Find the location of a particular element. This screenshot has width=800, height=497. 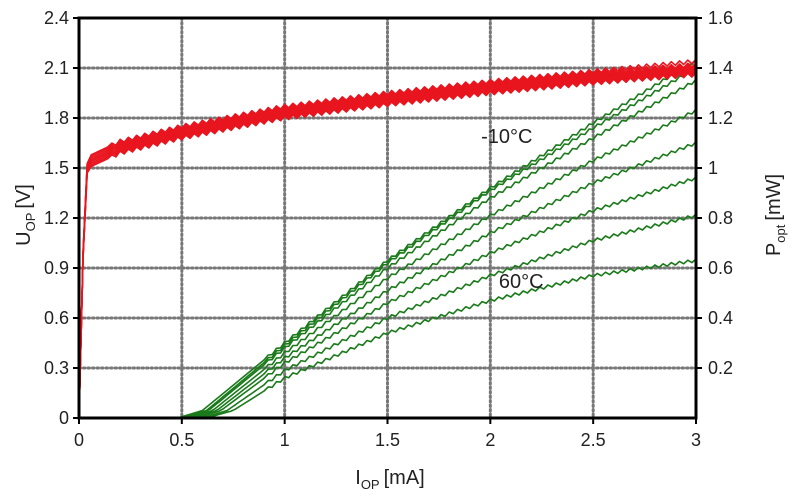

y-left-axis-title: UOP [V] is located at coordinates (25, 215).